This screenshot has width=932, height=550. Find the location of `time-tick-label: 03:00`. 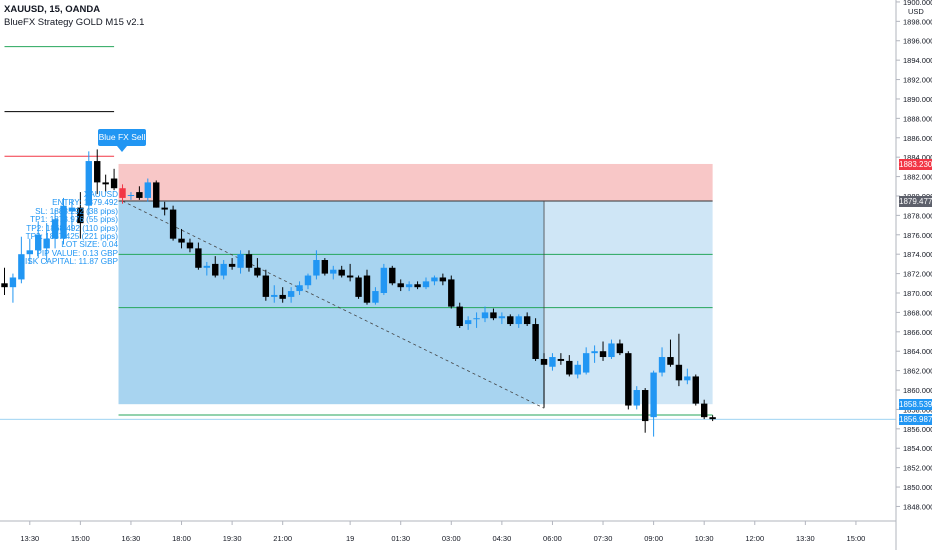

time-tick-label: 03:00 is located at coordinates (451, 538).